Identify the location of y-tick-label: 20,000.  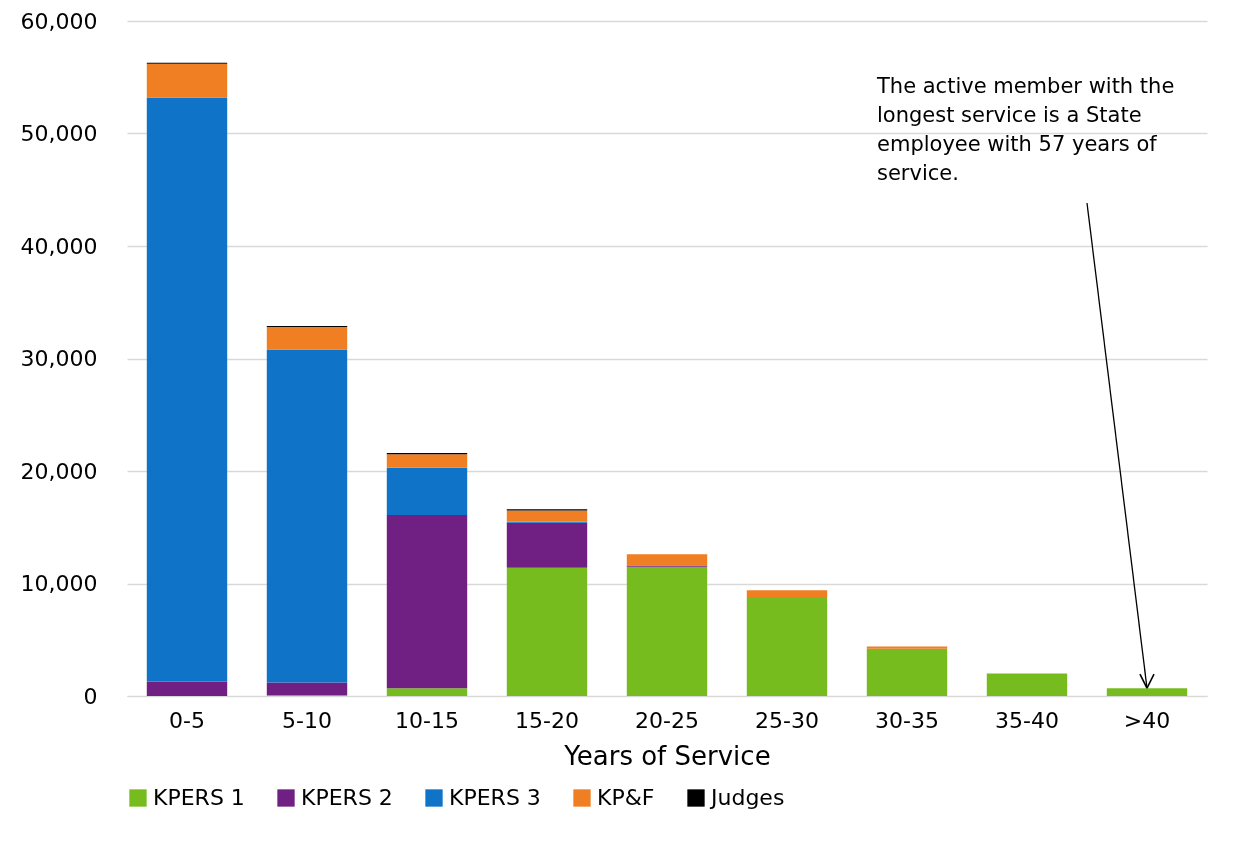
(59, 471).